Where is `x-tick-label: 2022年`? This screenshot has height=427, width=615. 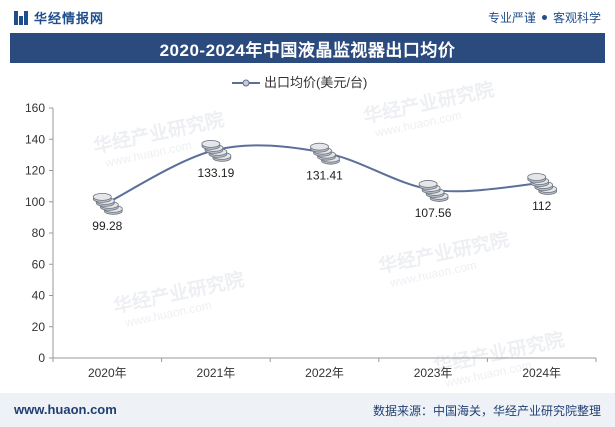 x-tick-label: 2022年 is located at coordinates (324, 373).